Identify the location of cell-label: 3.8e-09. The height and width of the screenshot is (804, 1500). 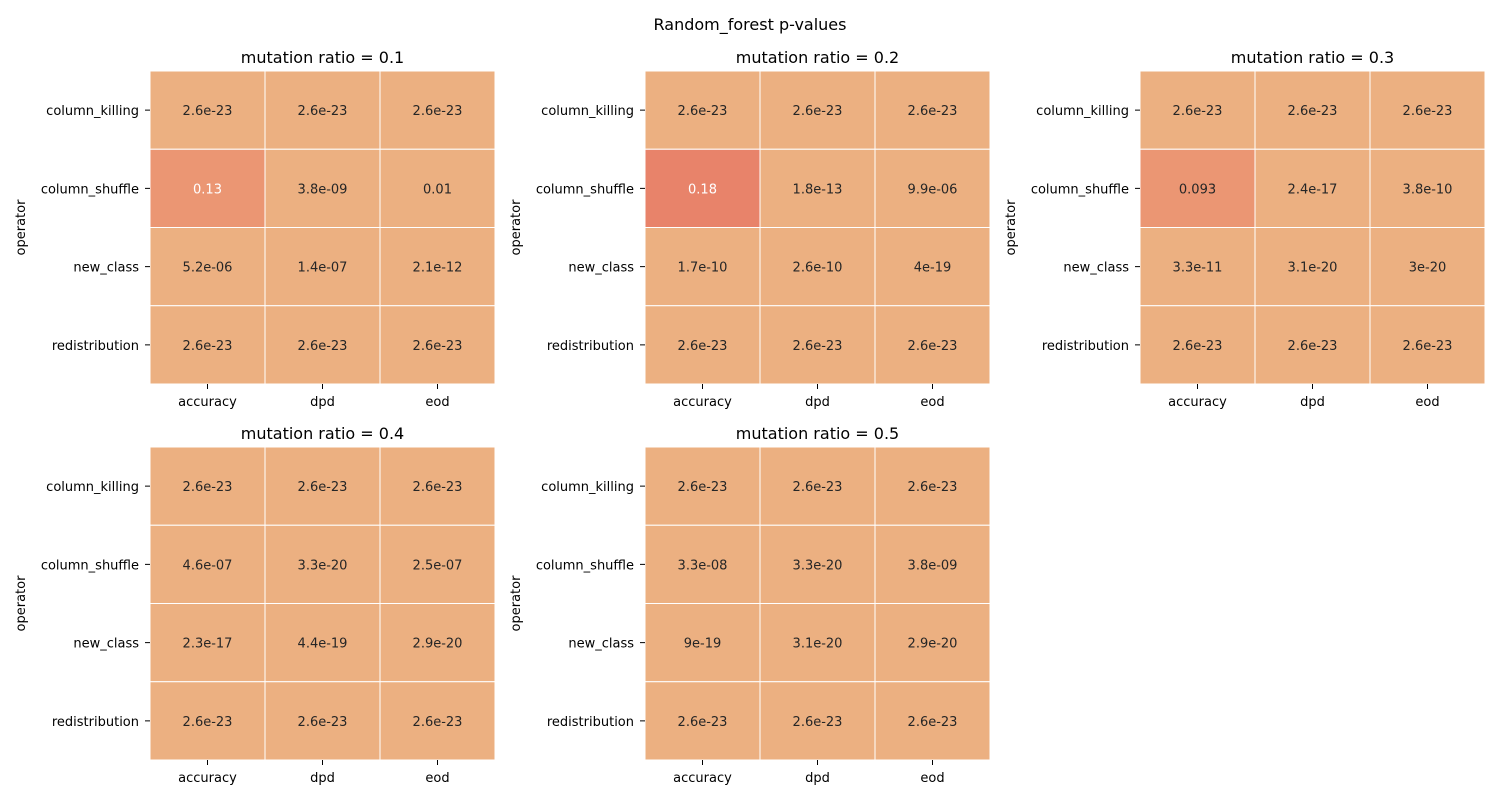
(323, 189).